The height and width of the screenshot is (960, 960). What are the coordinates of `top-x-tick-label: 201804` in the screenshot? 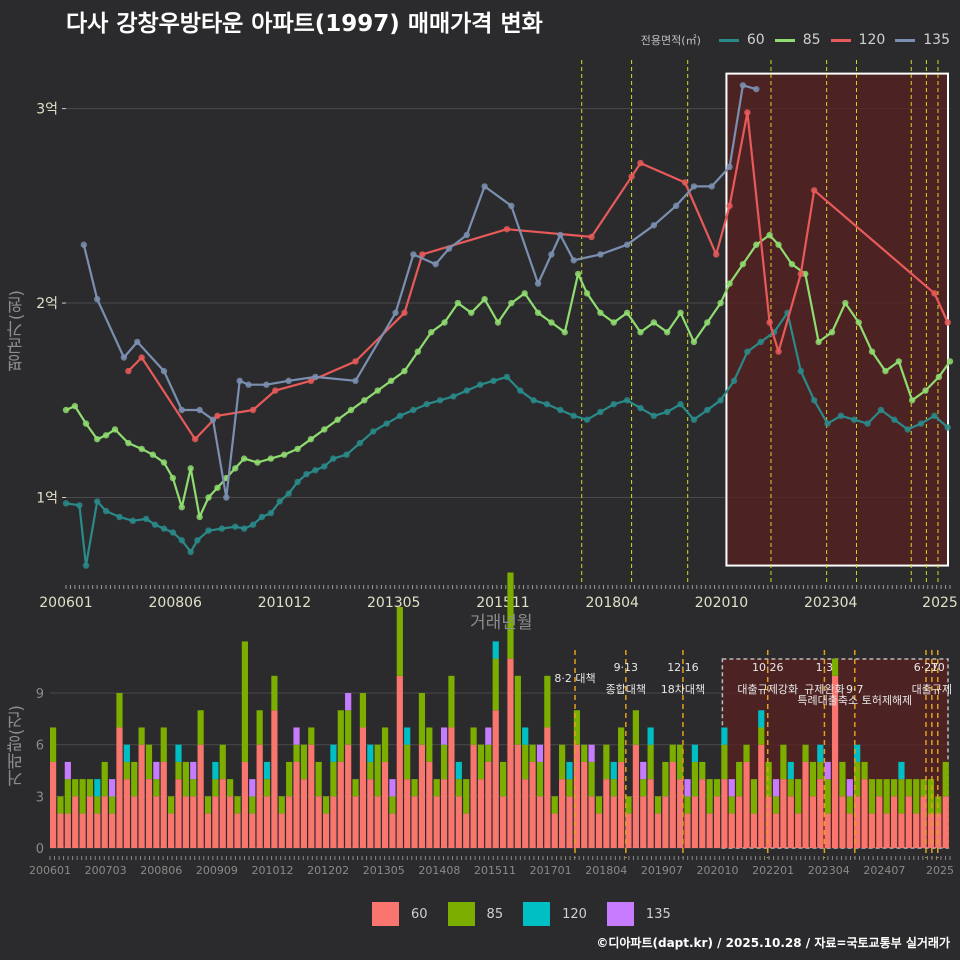 It's located at (613, 603).